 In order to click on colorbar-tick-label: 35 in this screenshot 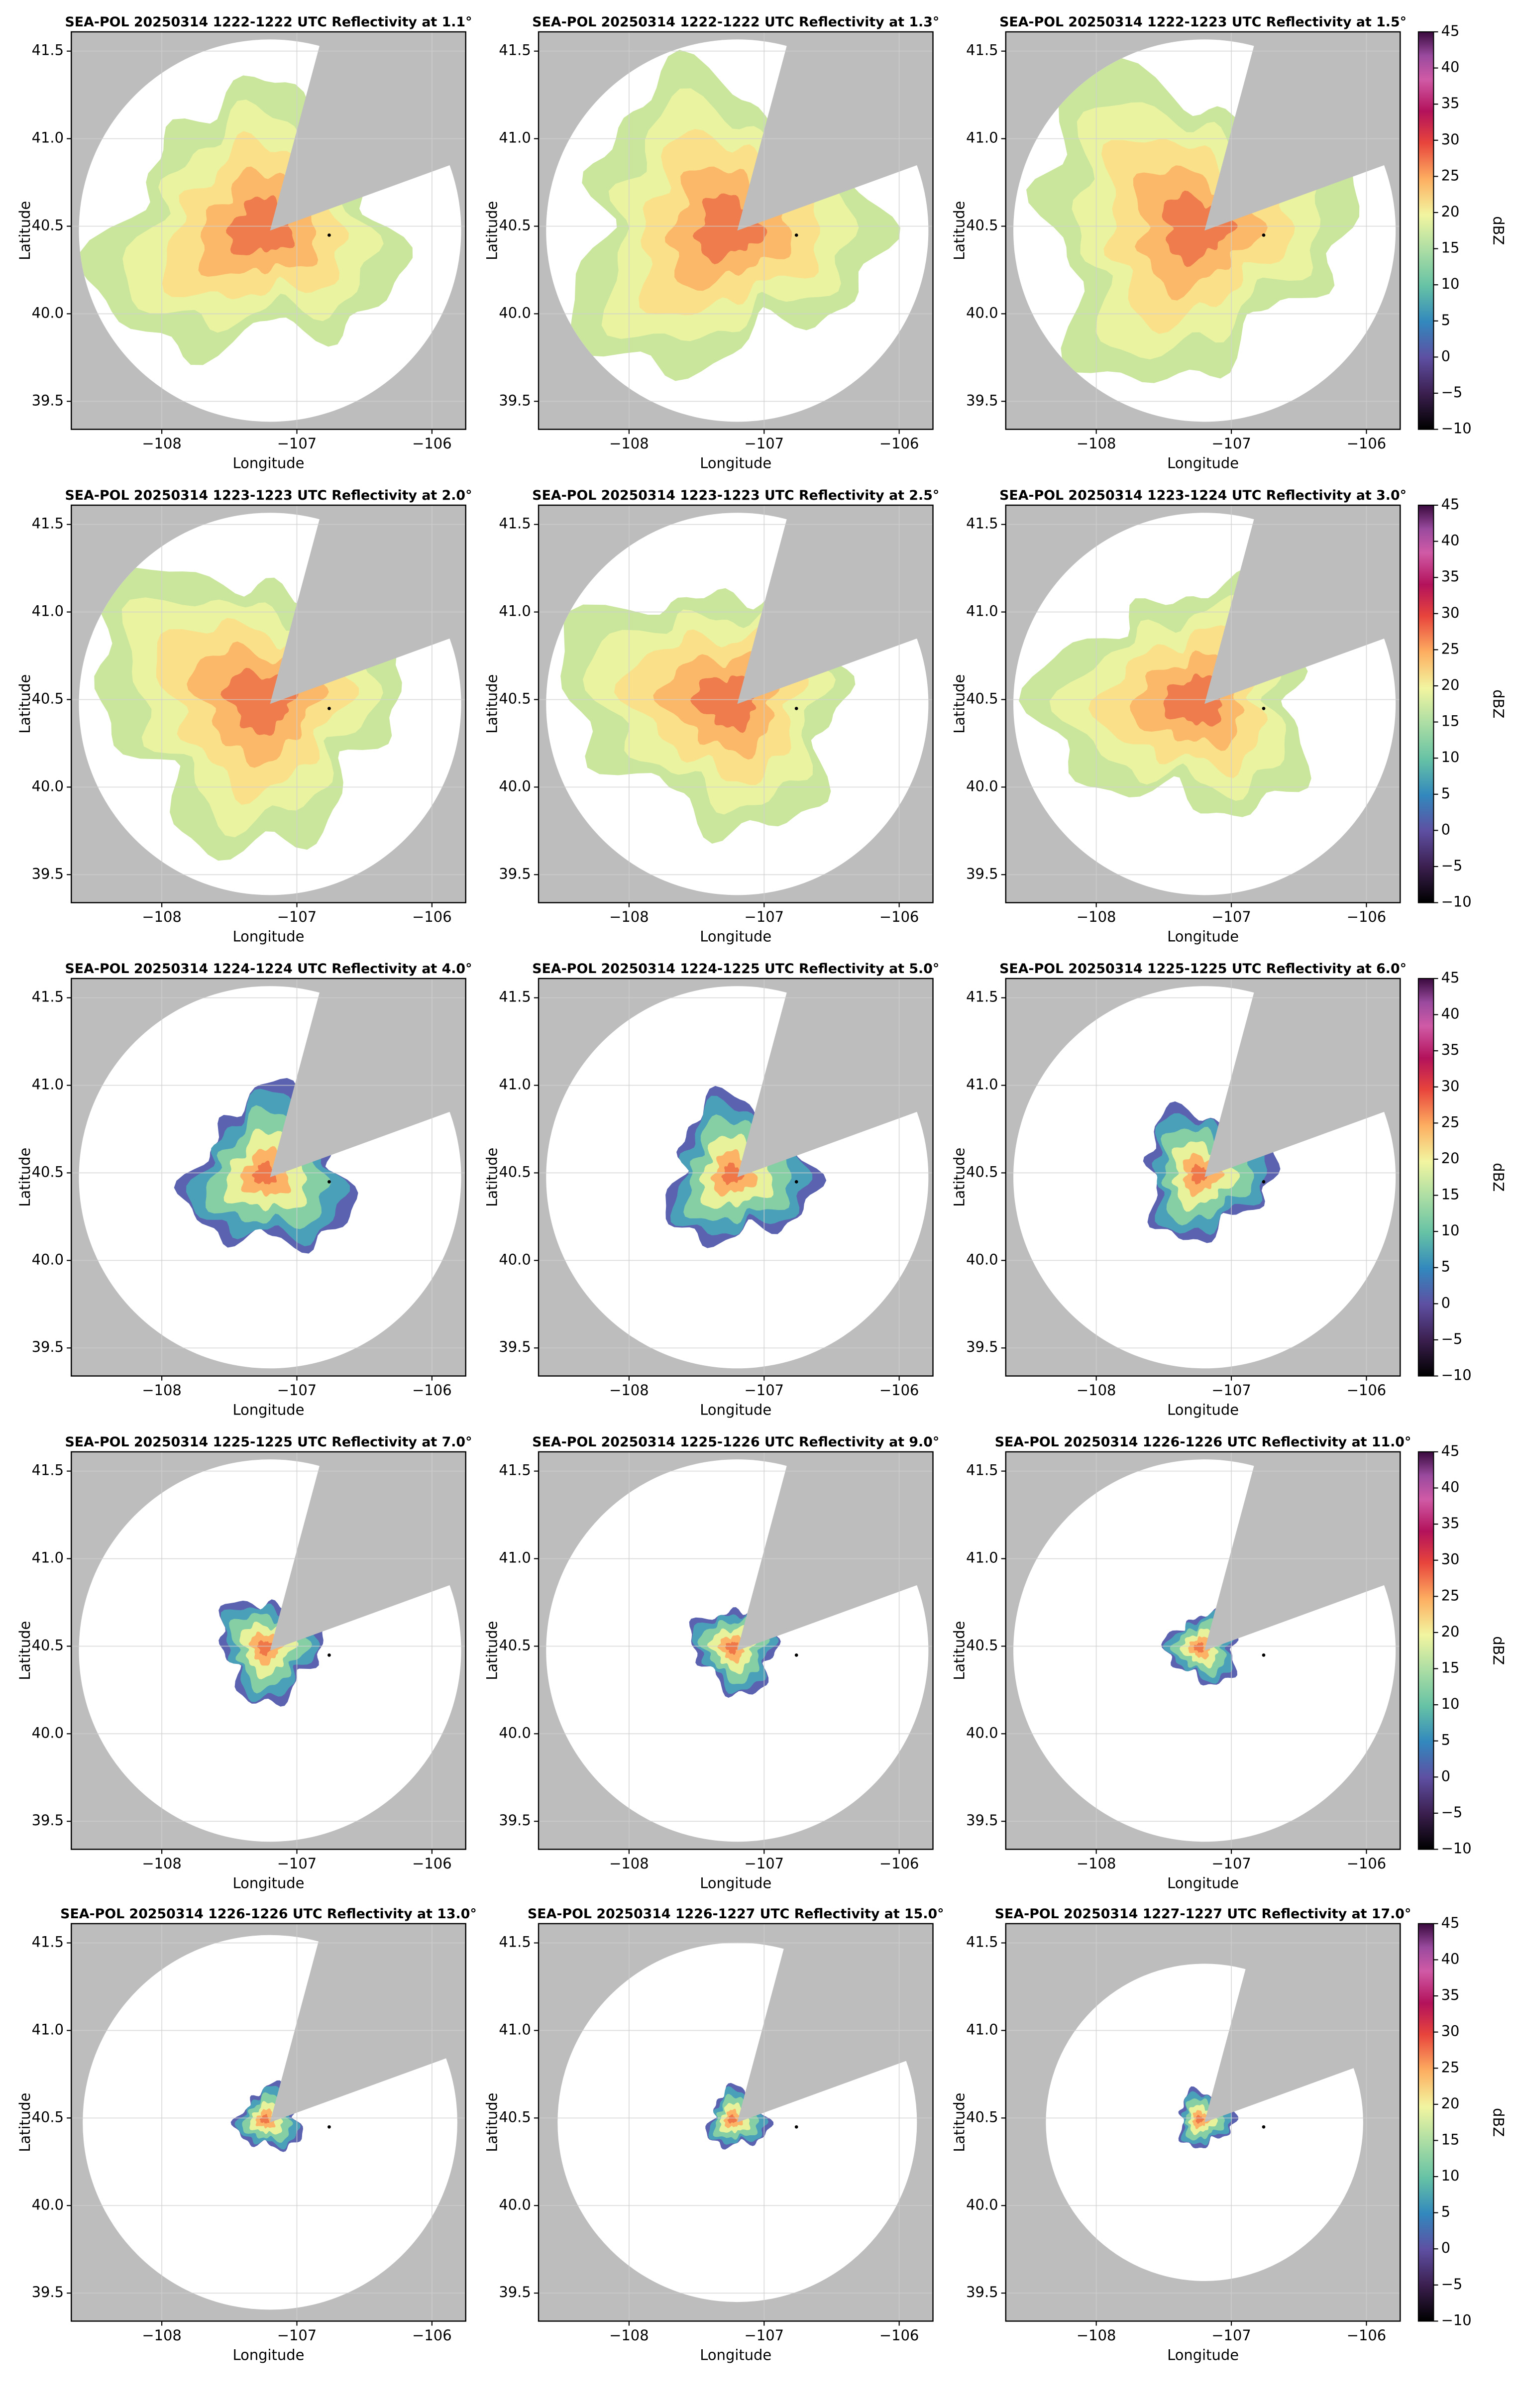, I will do `click(1451, 1523)`.